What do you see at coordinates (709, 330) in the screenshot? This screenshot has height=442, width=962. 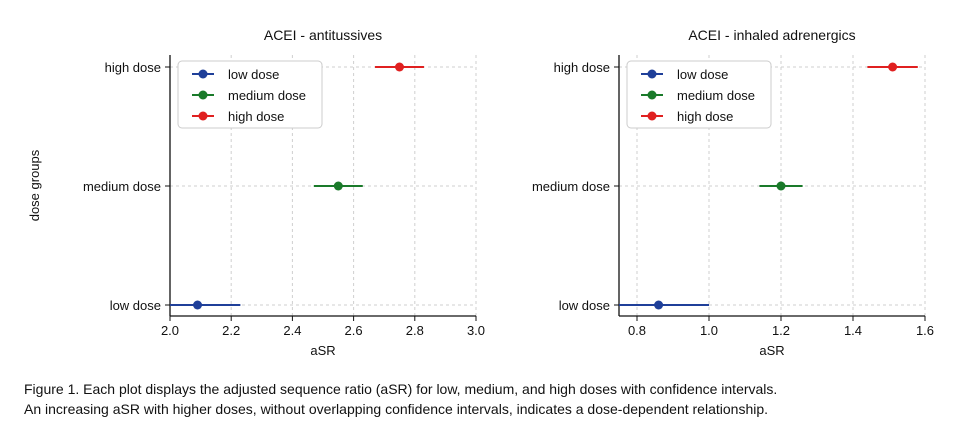 I see `x-tick-label: 1.0` at bounding box center [709, 330].